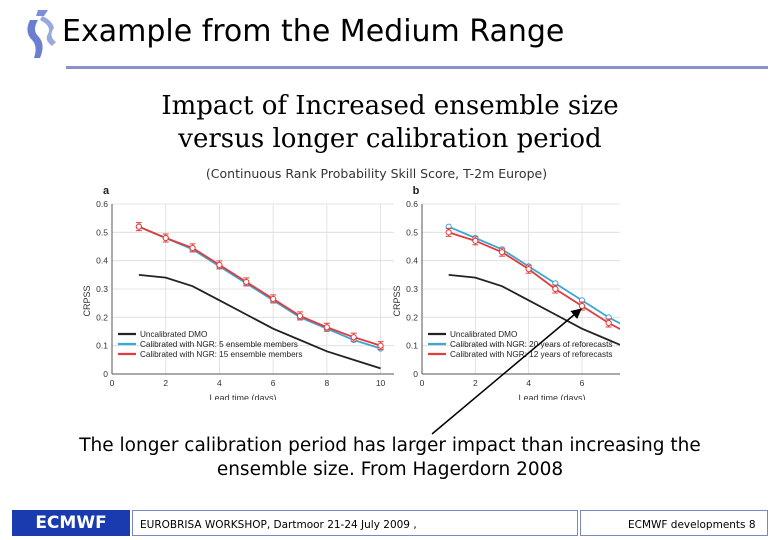 The width and height of the screenshot is (780, 540). Describe the element at coordinates (71, 523) in the screenshot. I see `footer-ecmwf-logo: ECMWF` at that location.